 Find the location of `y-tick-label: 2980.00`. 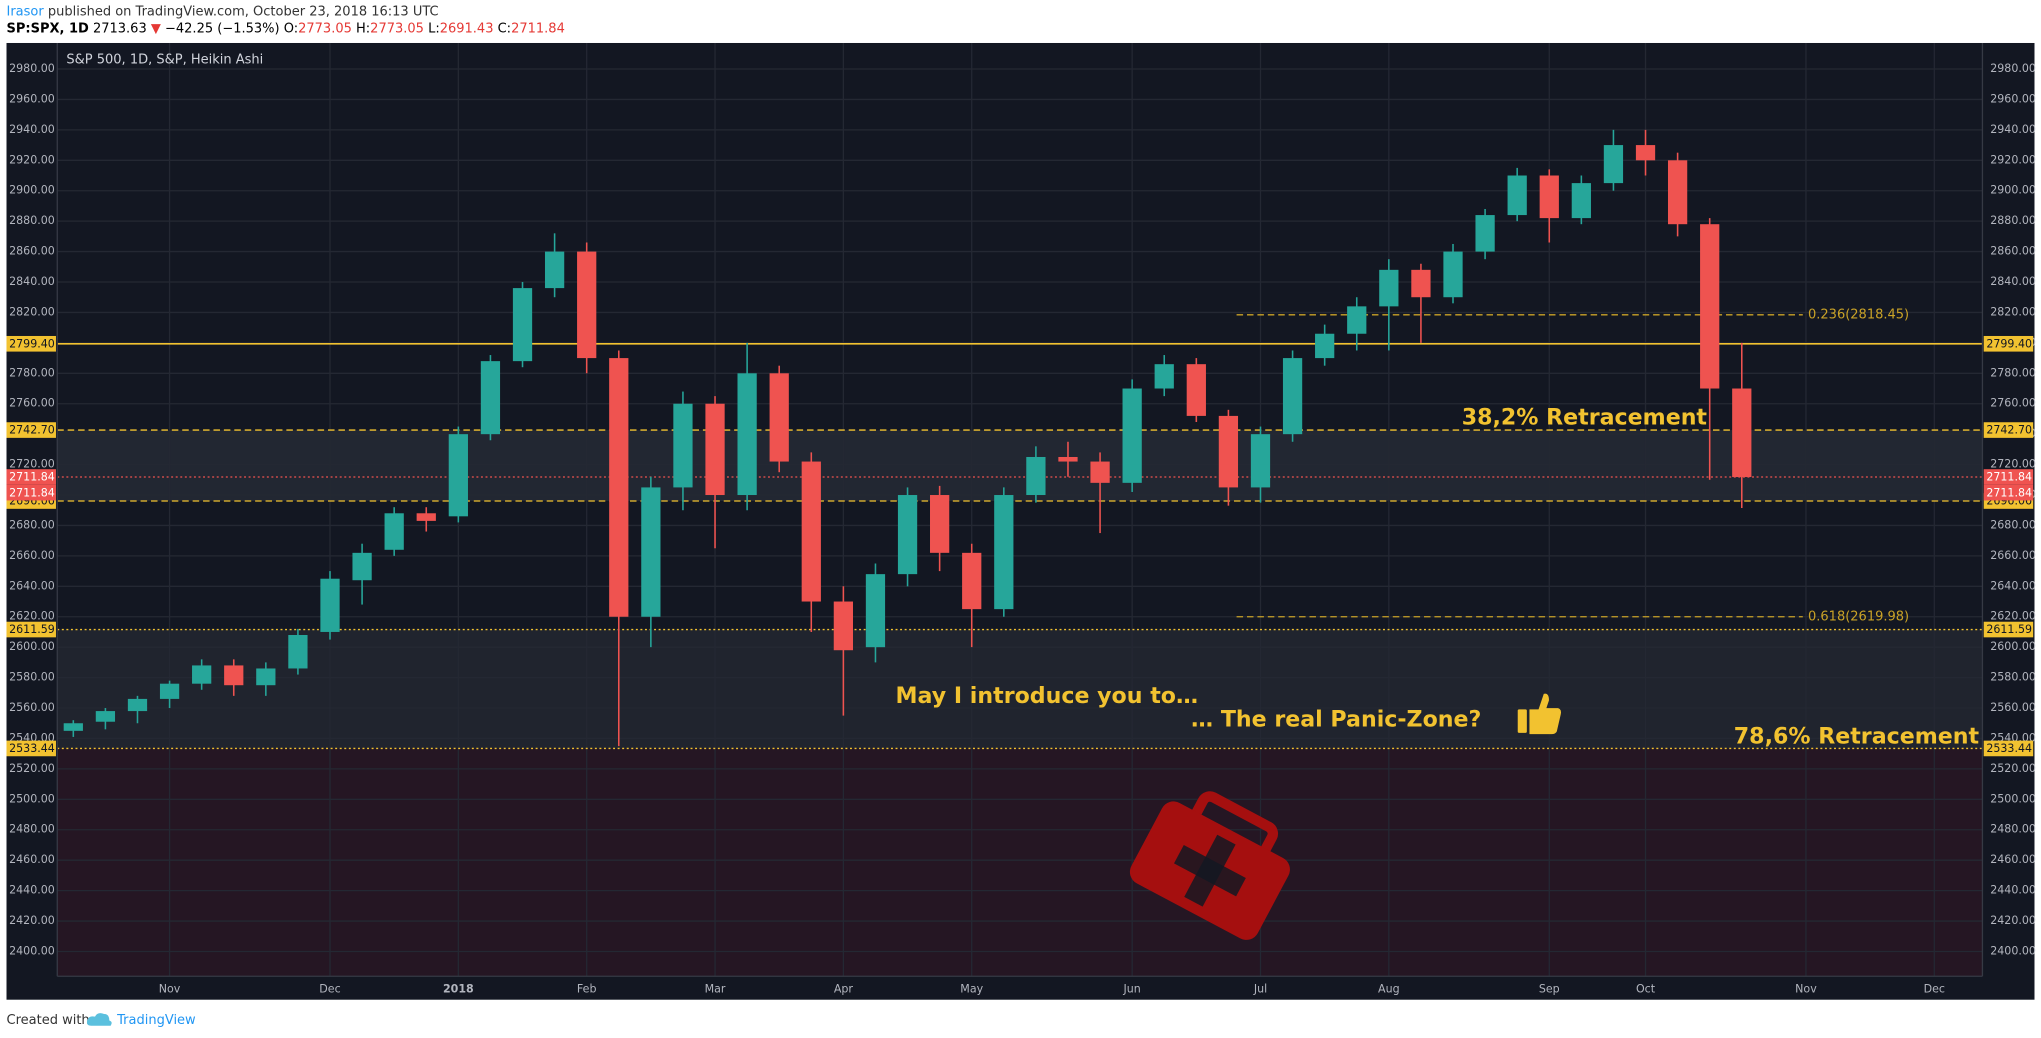

y-tick-label: 2980.00 is located at coordinates (32, 68).